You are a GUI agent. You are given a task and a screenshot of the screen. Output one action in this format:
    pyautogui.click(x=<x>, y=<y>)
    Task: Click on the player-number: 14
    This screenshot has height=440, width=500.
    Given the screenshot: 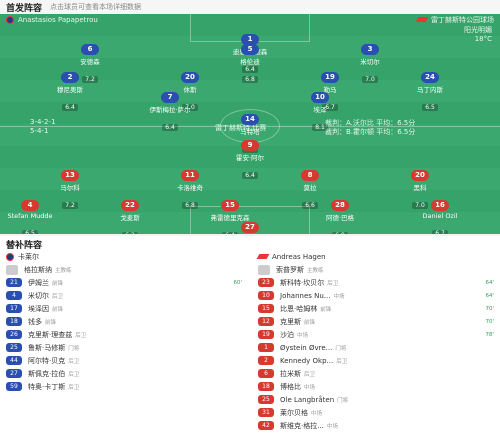 What is the action you would take?
    pyautogui.click(x=250, y=119)
    